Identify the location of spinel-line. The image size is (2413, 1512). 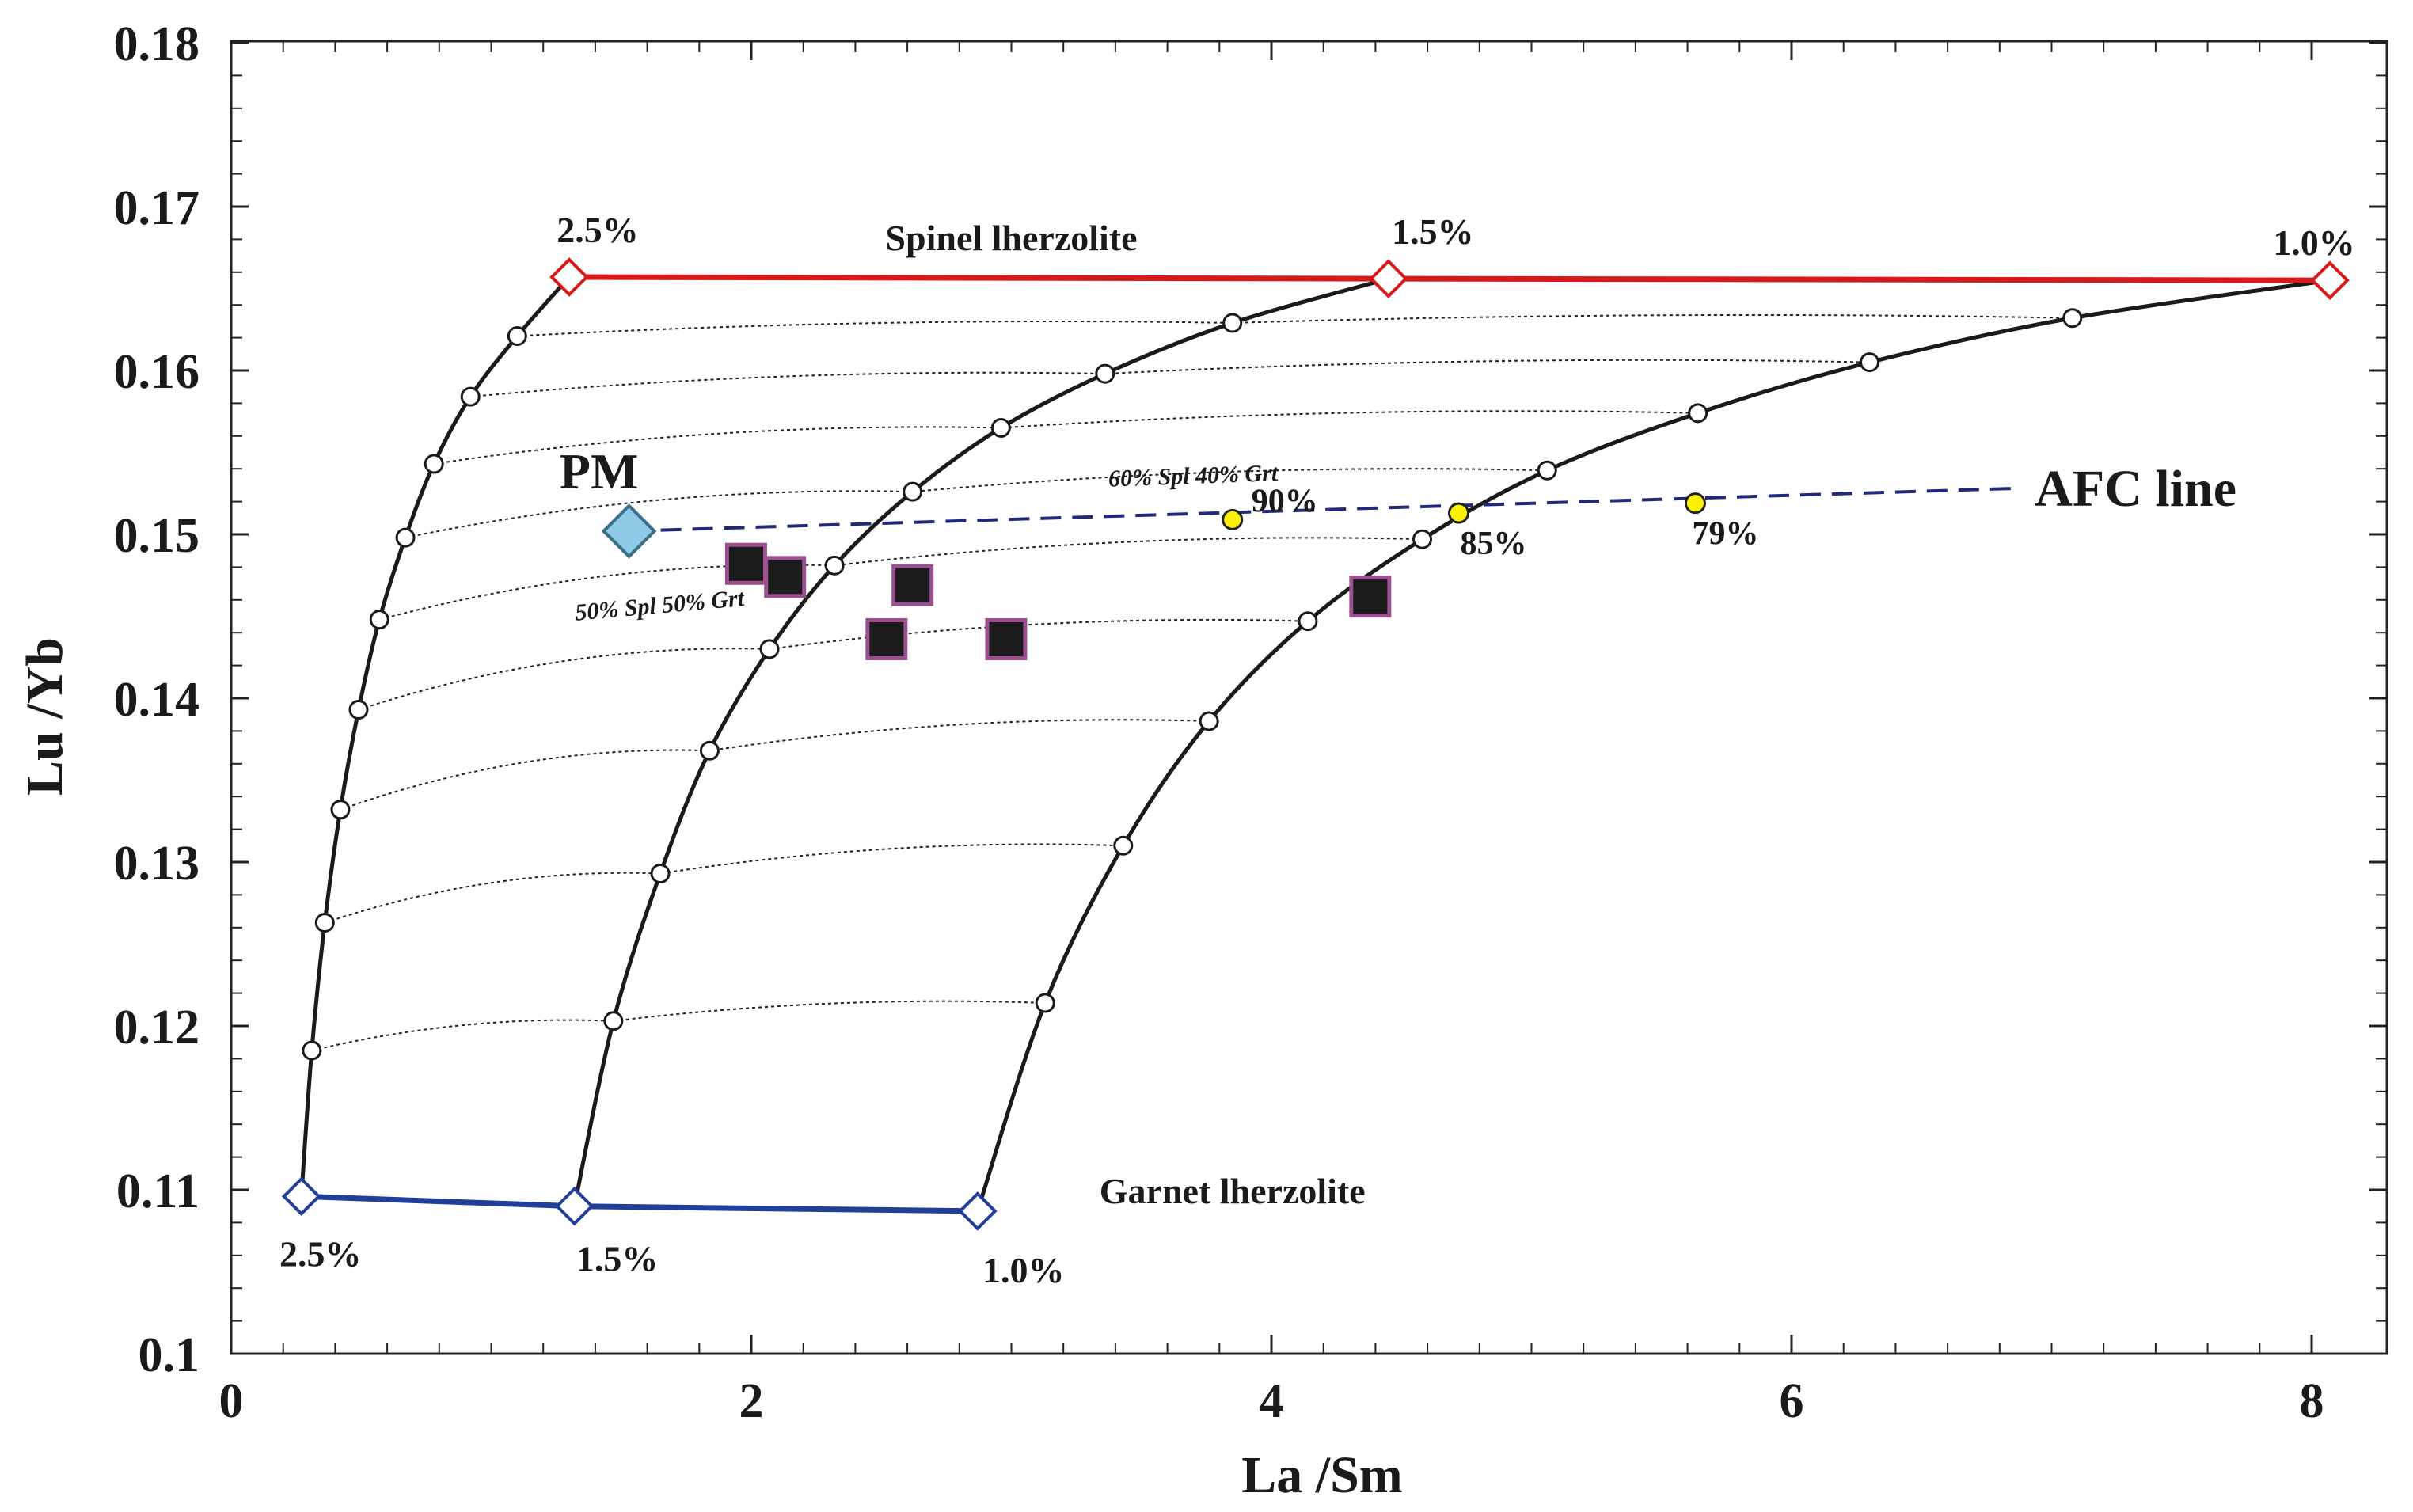
(1450, 278).